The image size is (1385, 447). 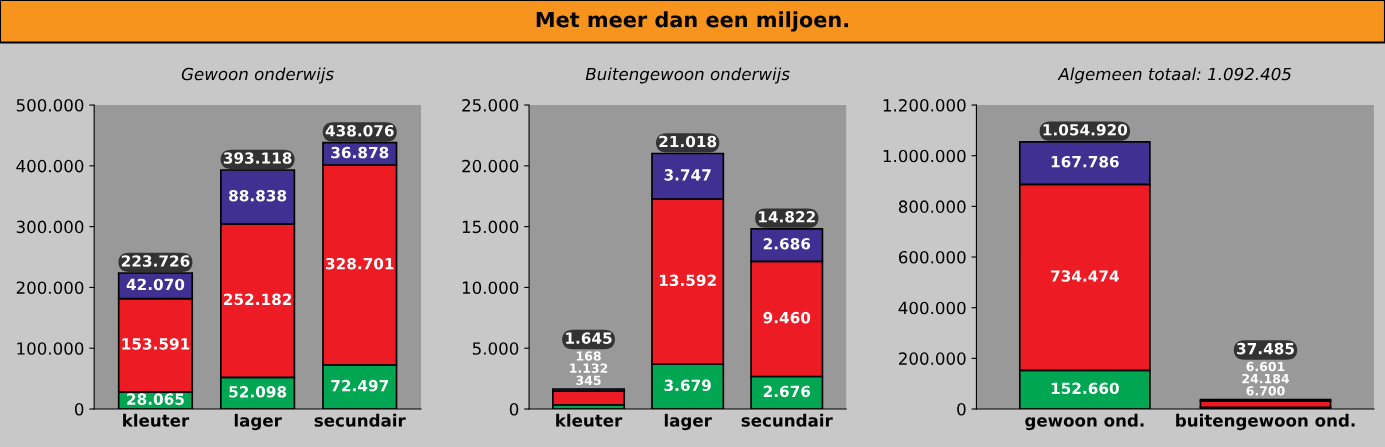 I want to click on data-label: 3.679, so click(x=687, y=385).